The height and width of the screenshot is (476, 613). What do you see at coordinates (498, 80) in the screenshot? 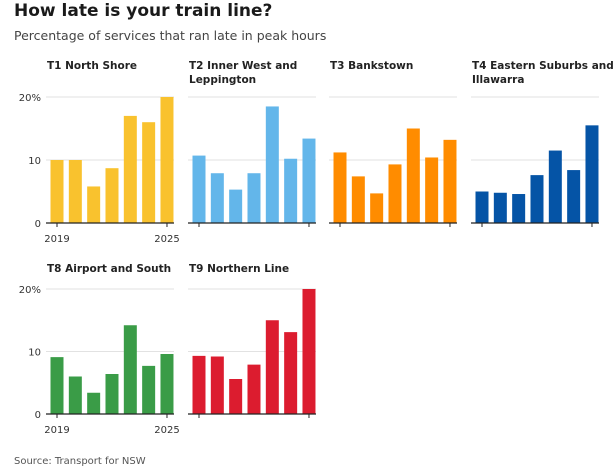
I see `panel-title: Illawarra` at bounding box center [498, 80].